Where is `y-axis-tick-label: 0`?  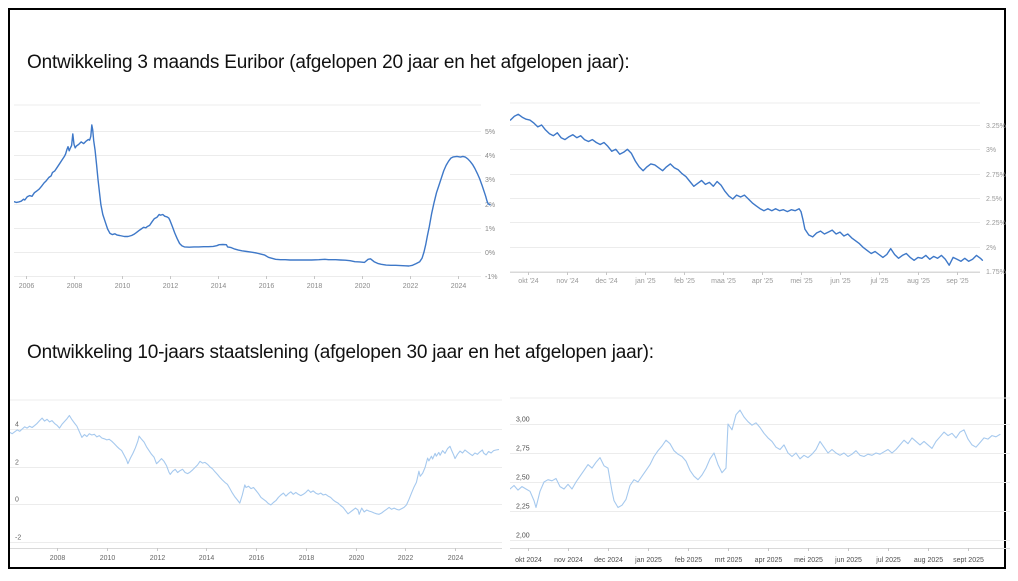
y-axis-tick-label: 0 is located at coordinates (17, 500).